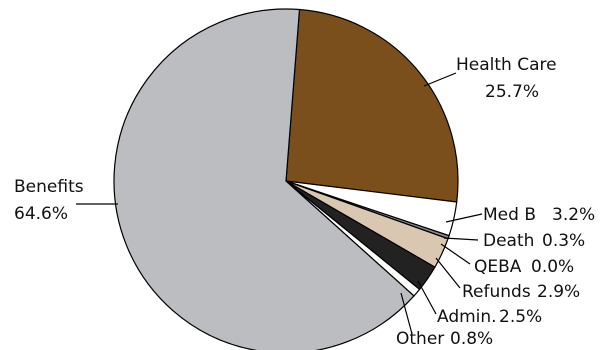  I want to click on label-med-b-value: 3.2%, so click(573, 215).